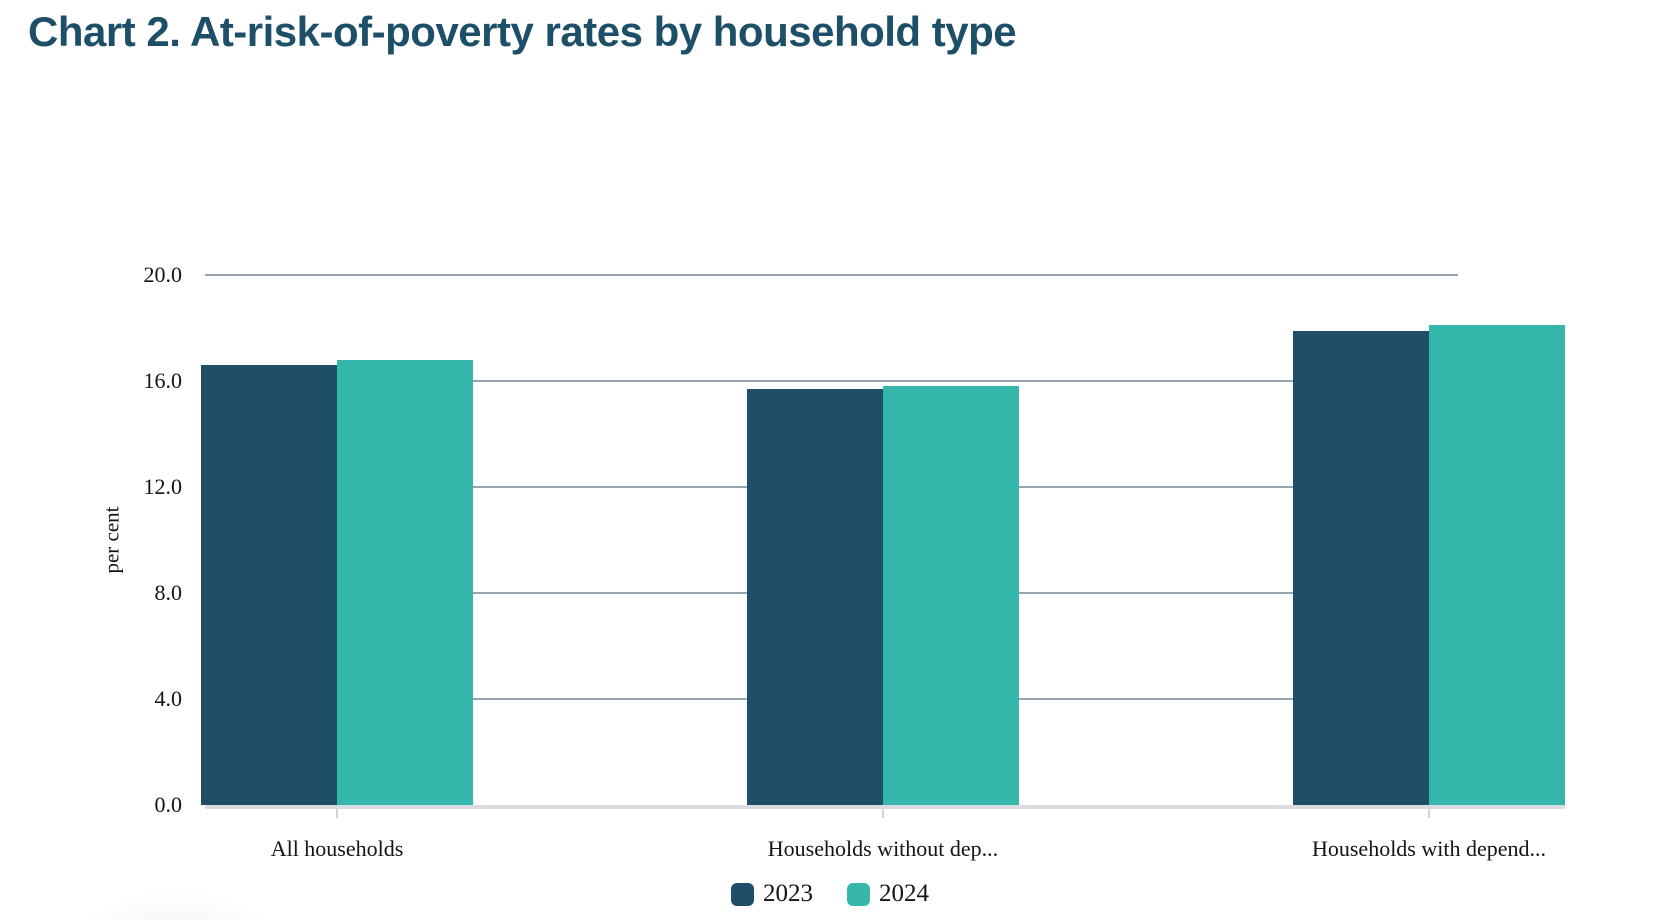 This screenshot has width=1668, height=920. What do you see at coordinates (163, 274) in the screenshot?
I see `y-tick-label: 20.0` at bounding box center [163, 274].